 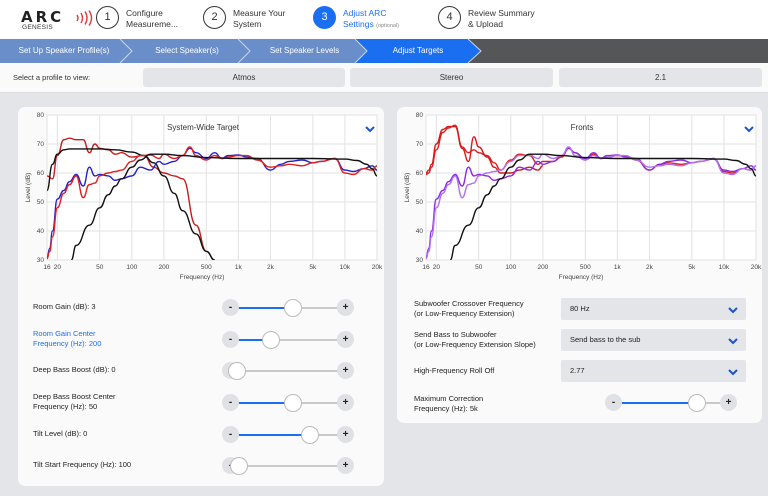 I want to click on breadcrumb-adjust-targets: Adjust Targets, so click(x=418, y=50).